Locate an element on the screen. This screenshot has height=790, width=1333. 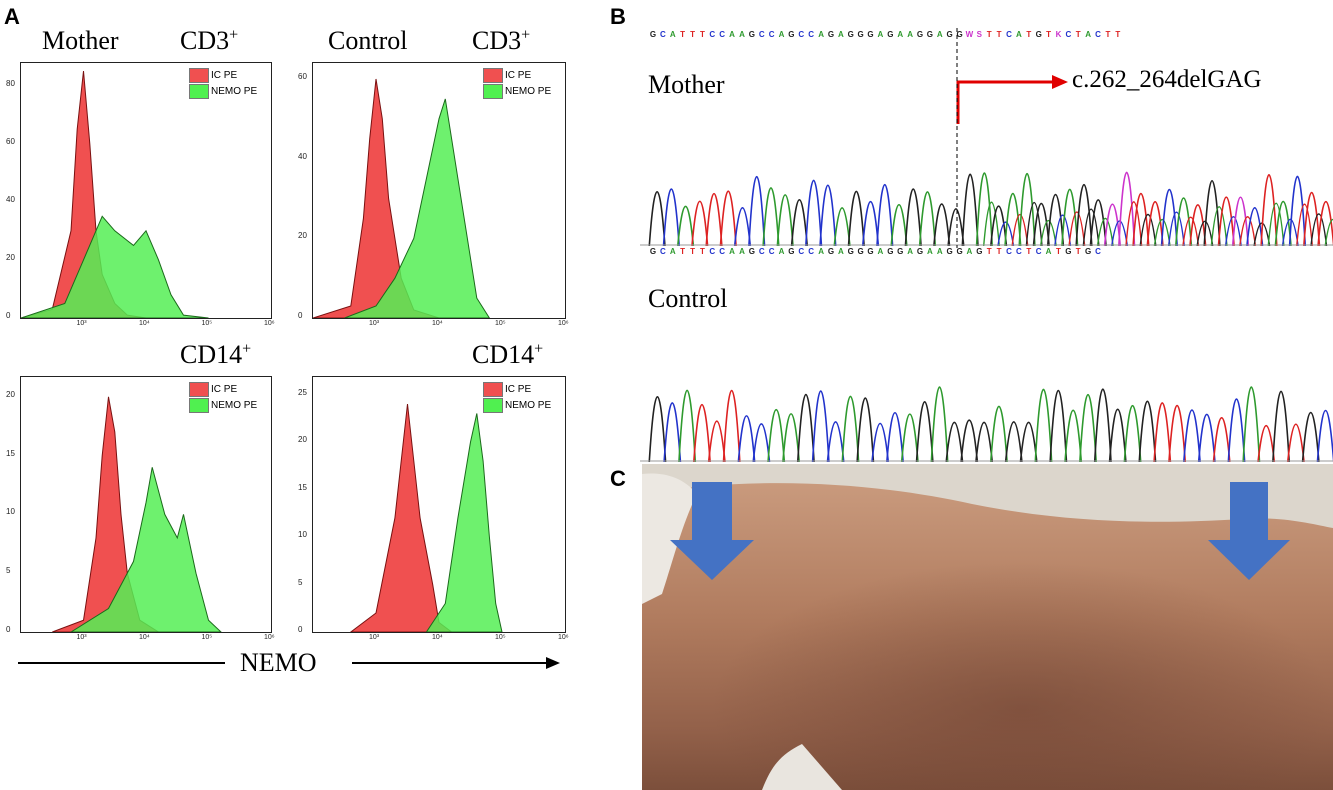
x-tick-label: 10³ is located at coordinates (374, 637).